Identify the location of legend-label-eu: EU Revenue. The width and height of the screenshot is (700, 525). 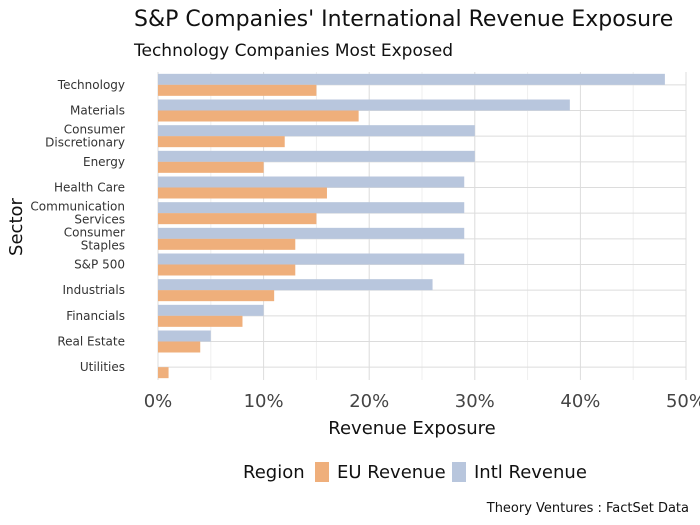
(391, 472).